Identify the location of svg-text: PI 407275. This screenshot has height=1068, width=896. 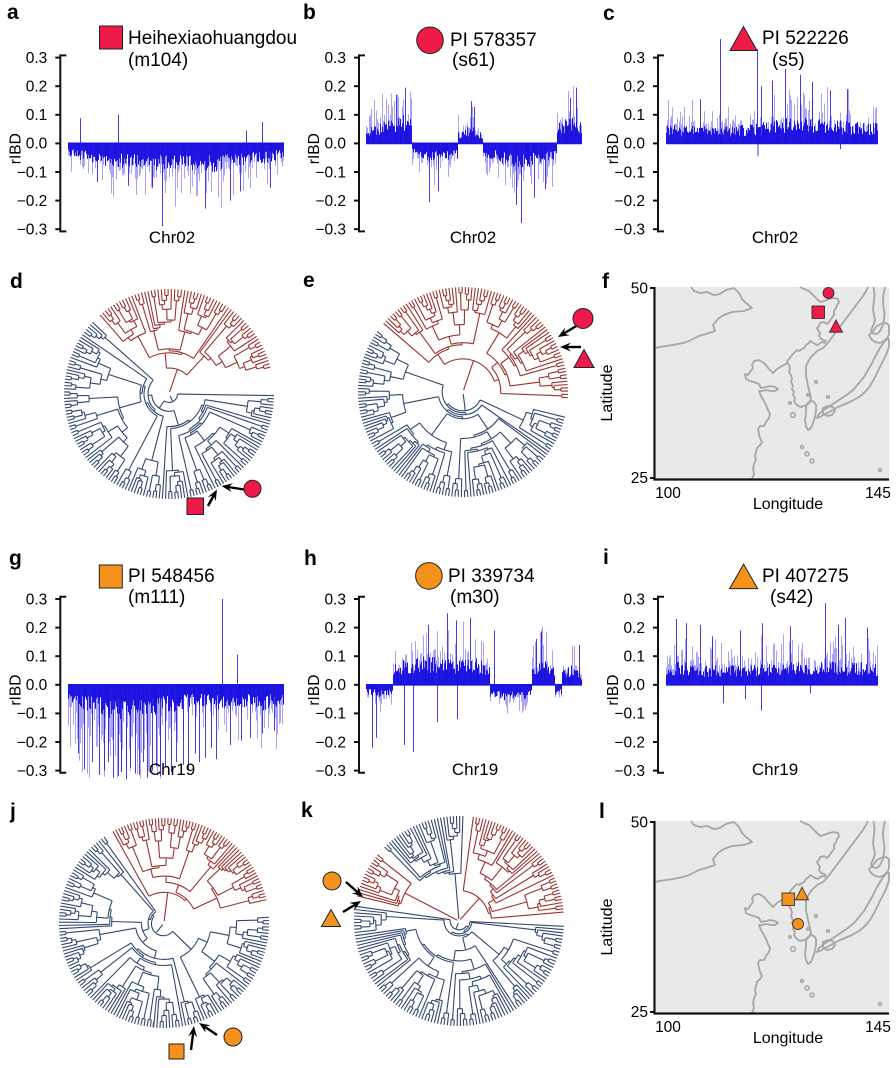
(805, 576).